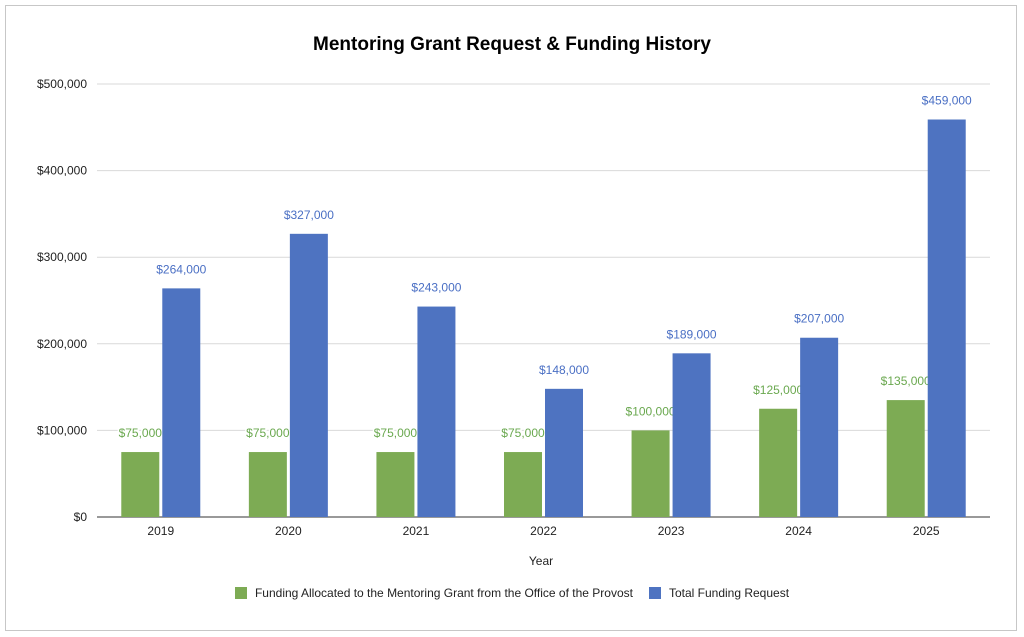 This screenshot has width=1024, height=637. Describe the element at coordinates (541, 561) in the screenshot. I see `x-axis-title: Year` at that location.